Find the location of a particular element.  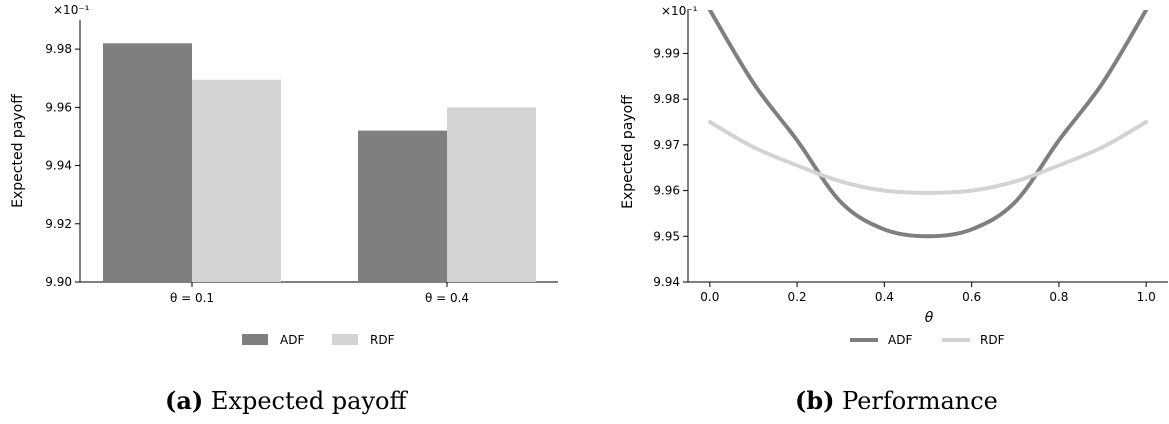

caption-b: (b) Performance is located at coordinates (896, 400).